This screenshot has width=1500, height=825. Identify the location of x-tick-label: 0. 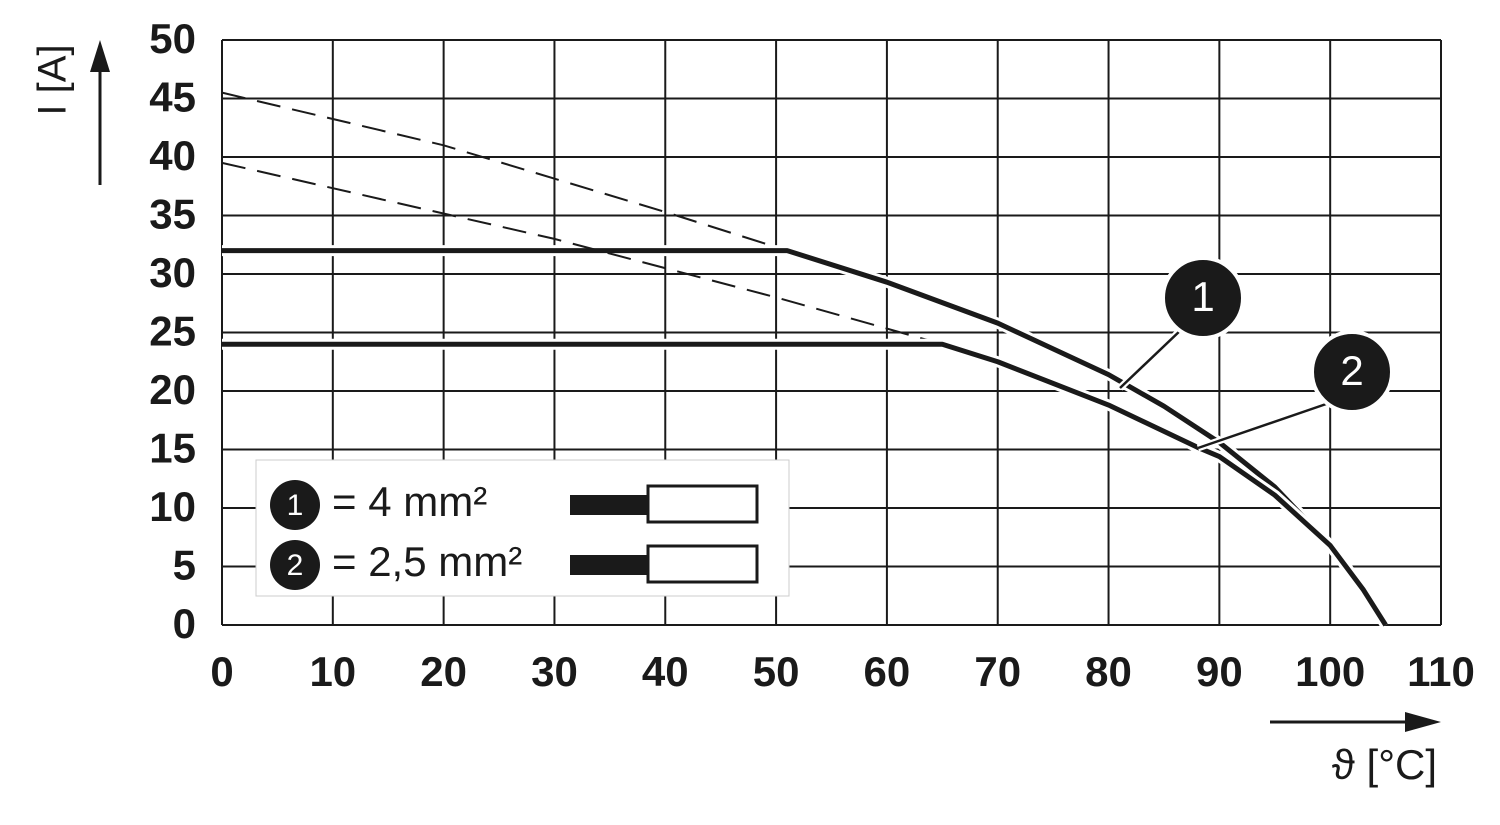
(221, 671).